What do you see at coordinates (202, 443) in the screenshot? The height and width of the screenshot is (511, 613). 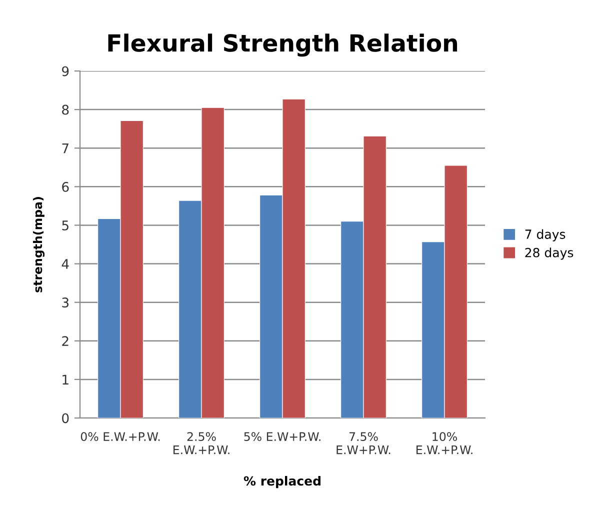 I see `x-tick-label: 2.5% E.W.+P.W.` at bounding box center [202, 443].